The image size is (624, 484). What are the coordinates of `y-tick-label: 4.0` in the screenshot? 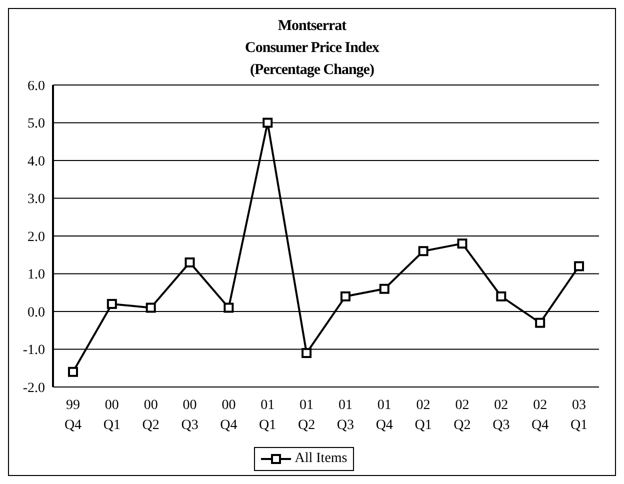 It's located at (36, 162).